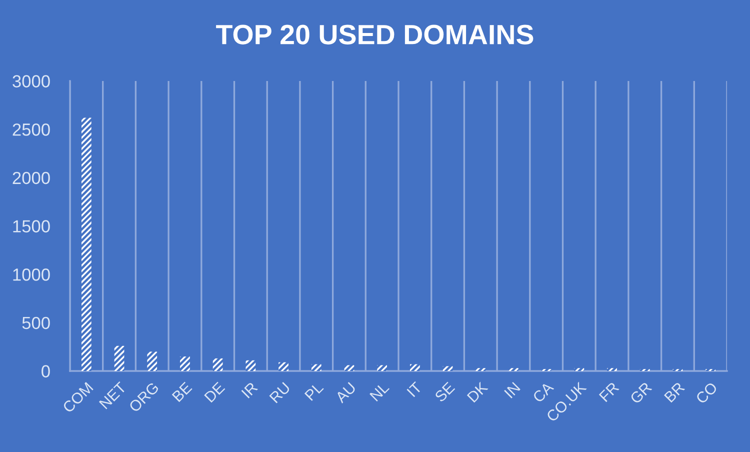  I want to click on x-tick-label: RU, so click(280, 393).